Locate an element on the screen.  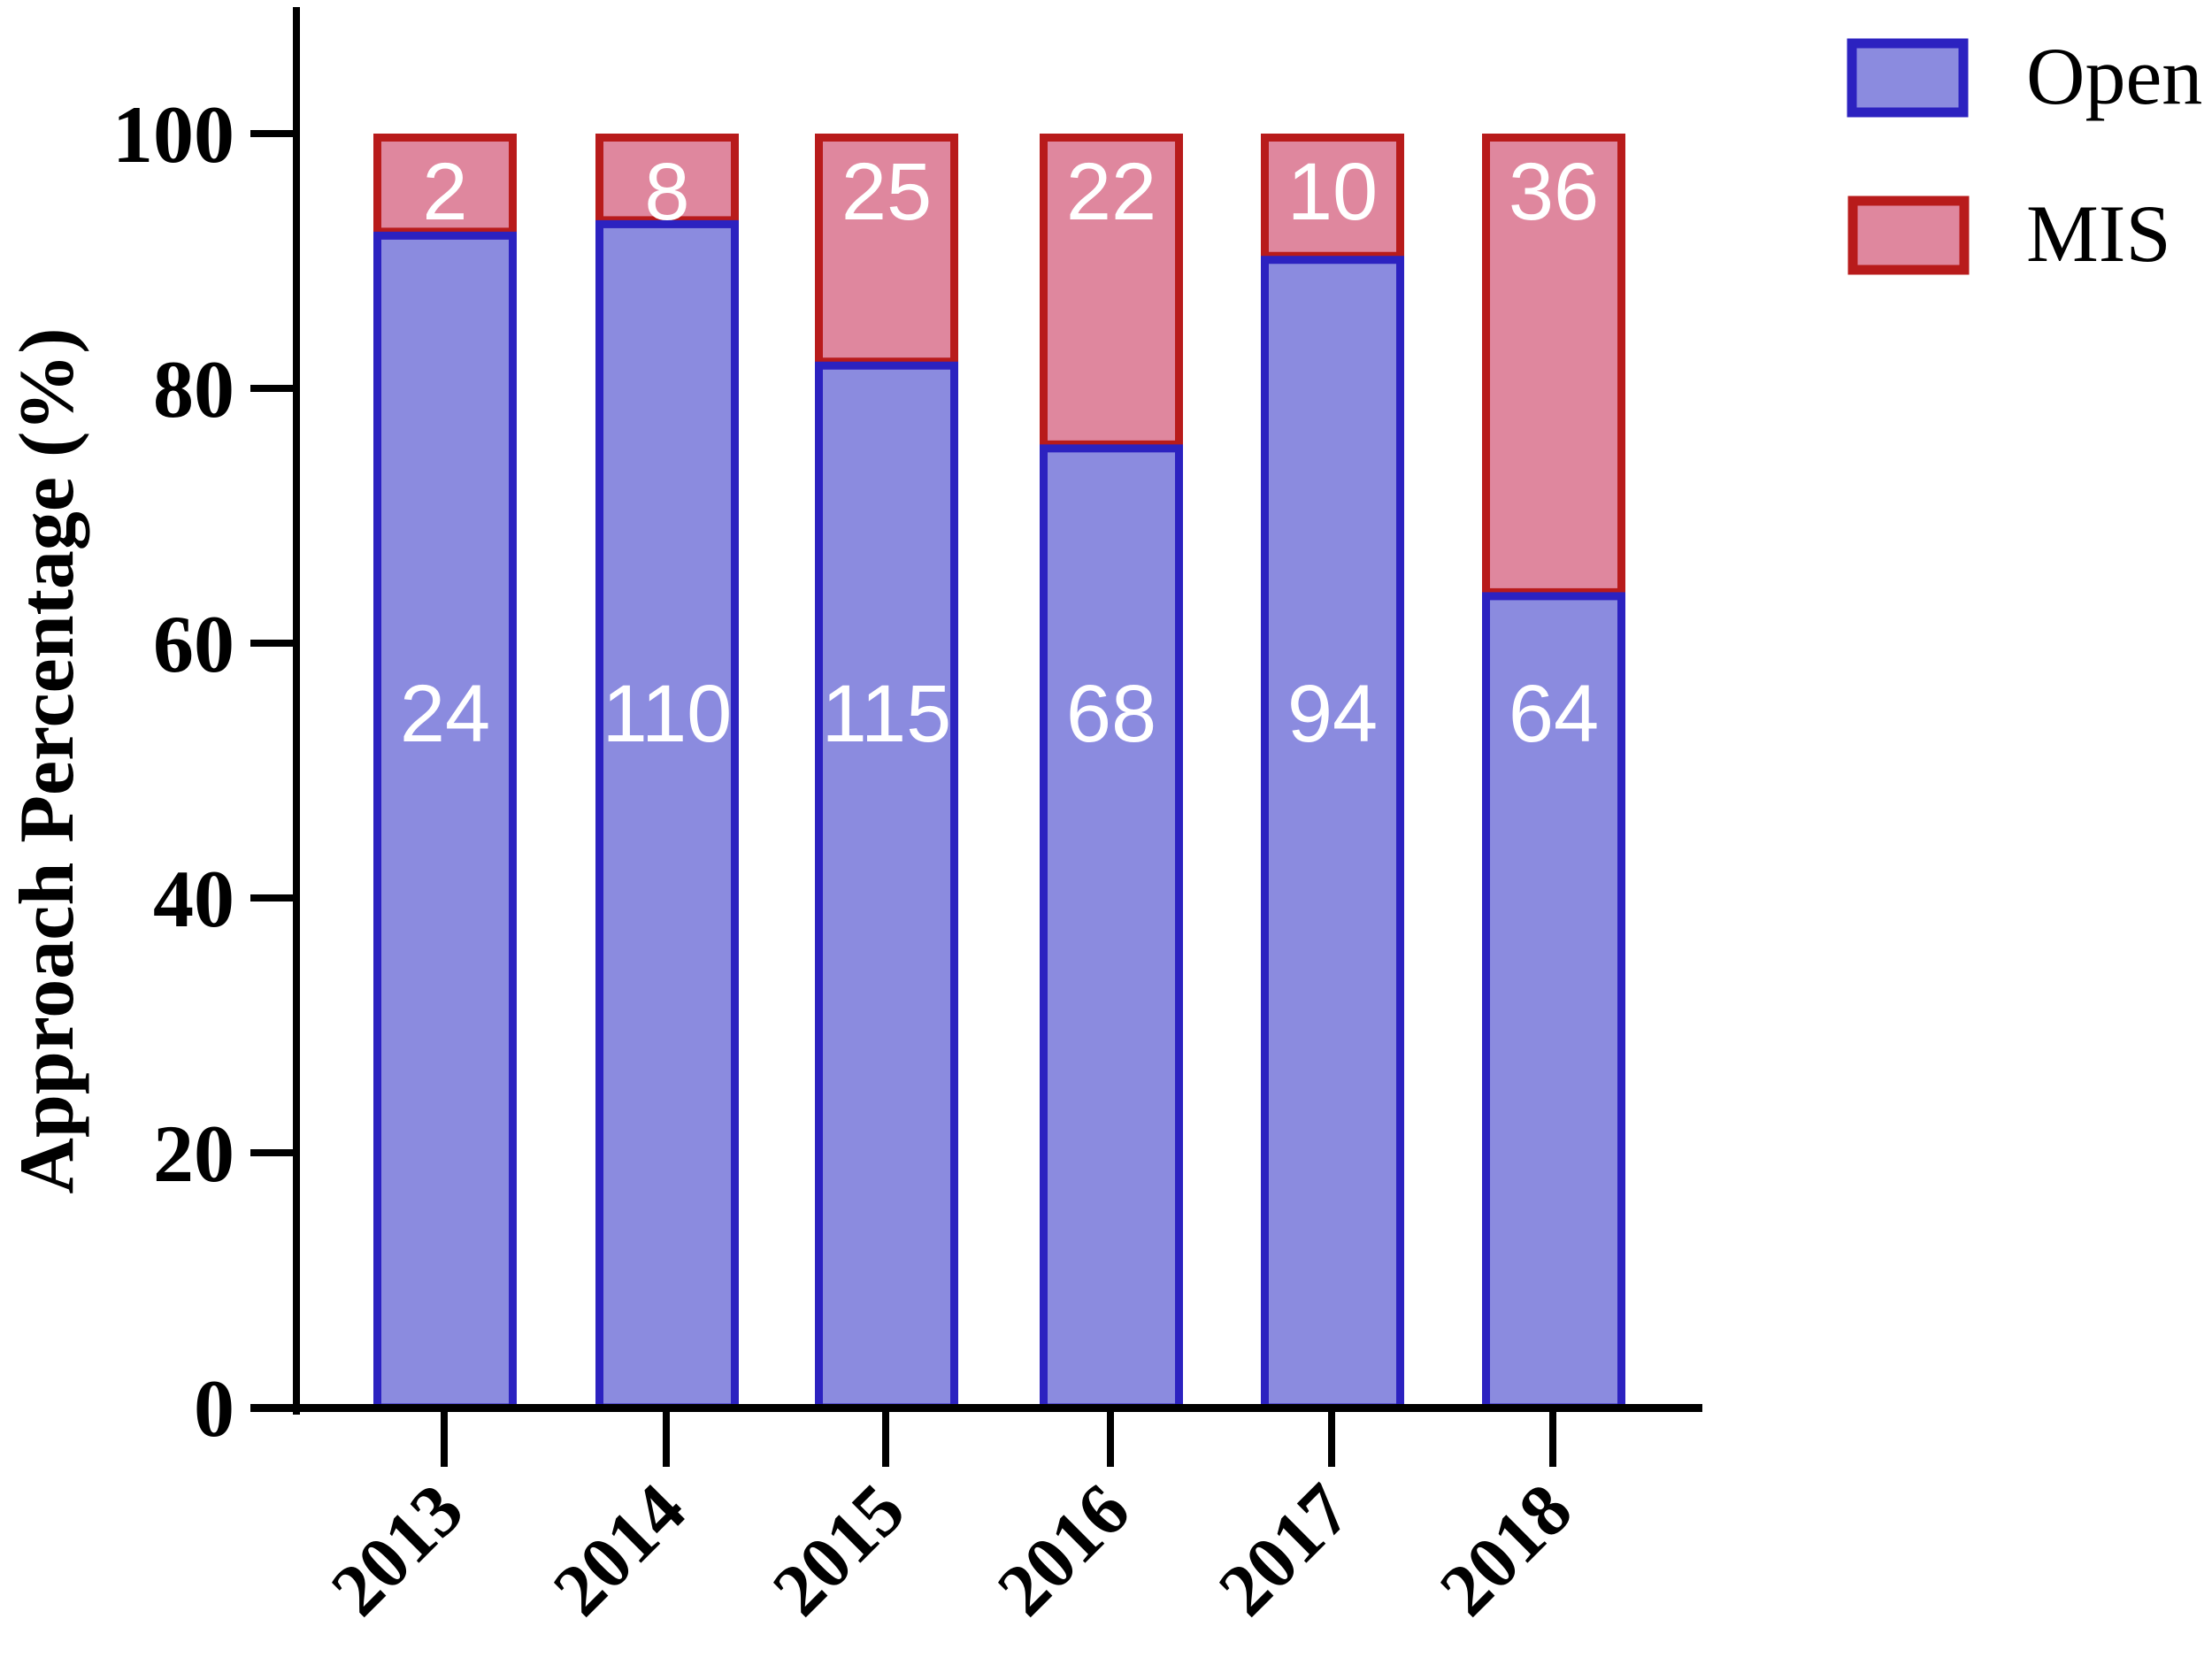
y-axis-line is located at coordinates (297, 711).